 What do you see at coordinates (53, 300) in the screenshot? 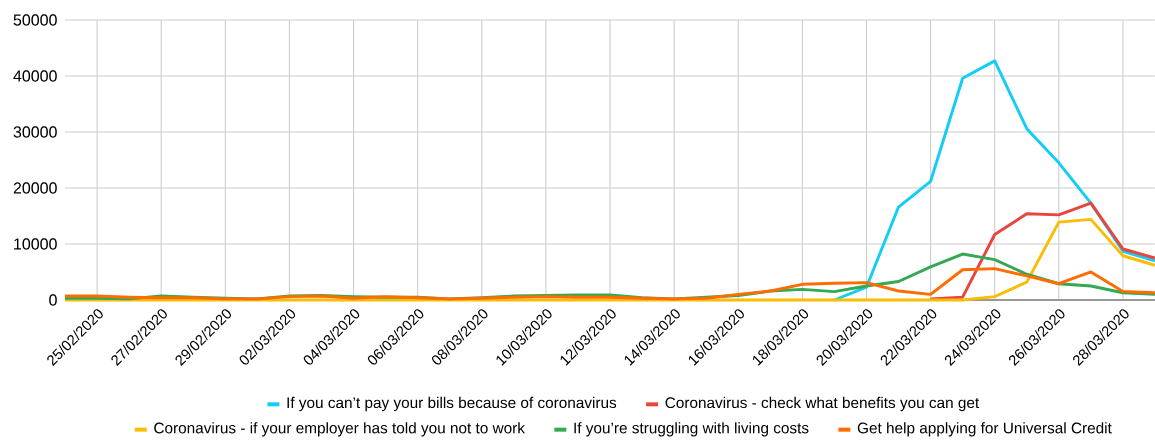
I see `y-tick-label: 0` at bounding box center [53, 300].